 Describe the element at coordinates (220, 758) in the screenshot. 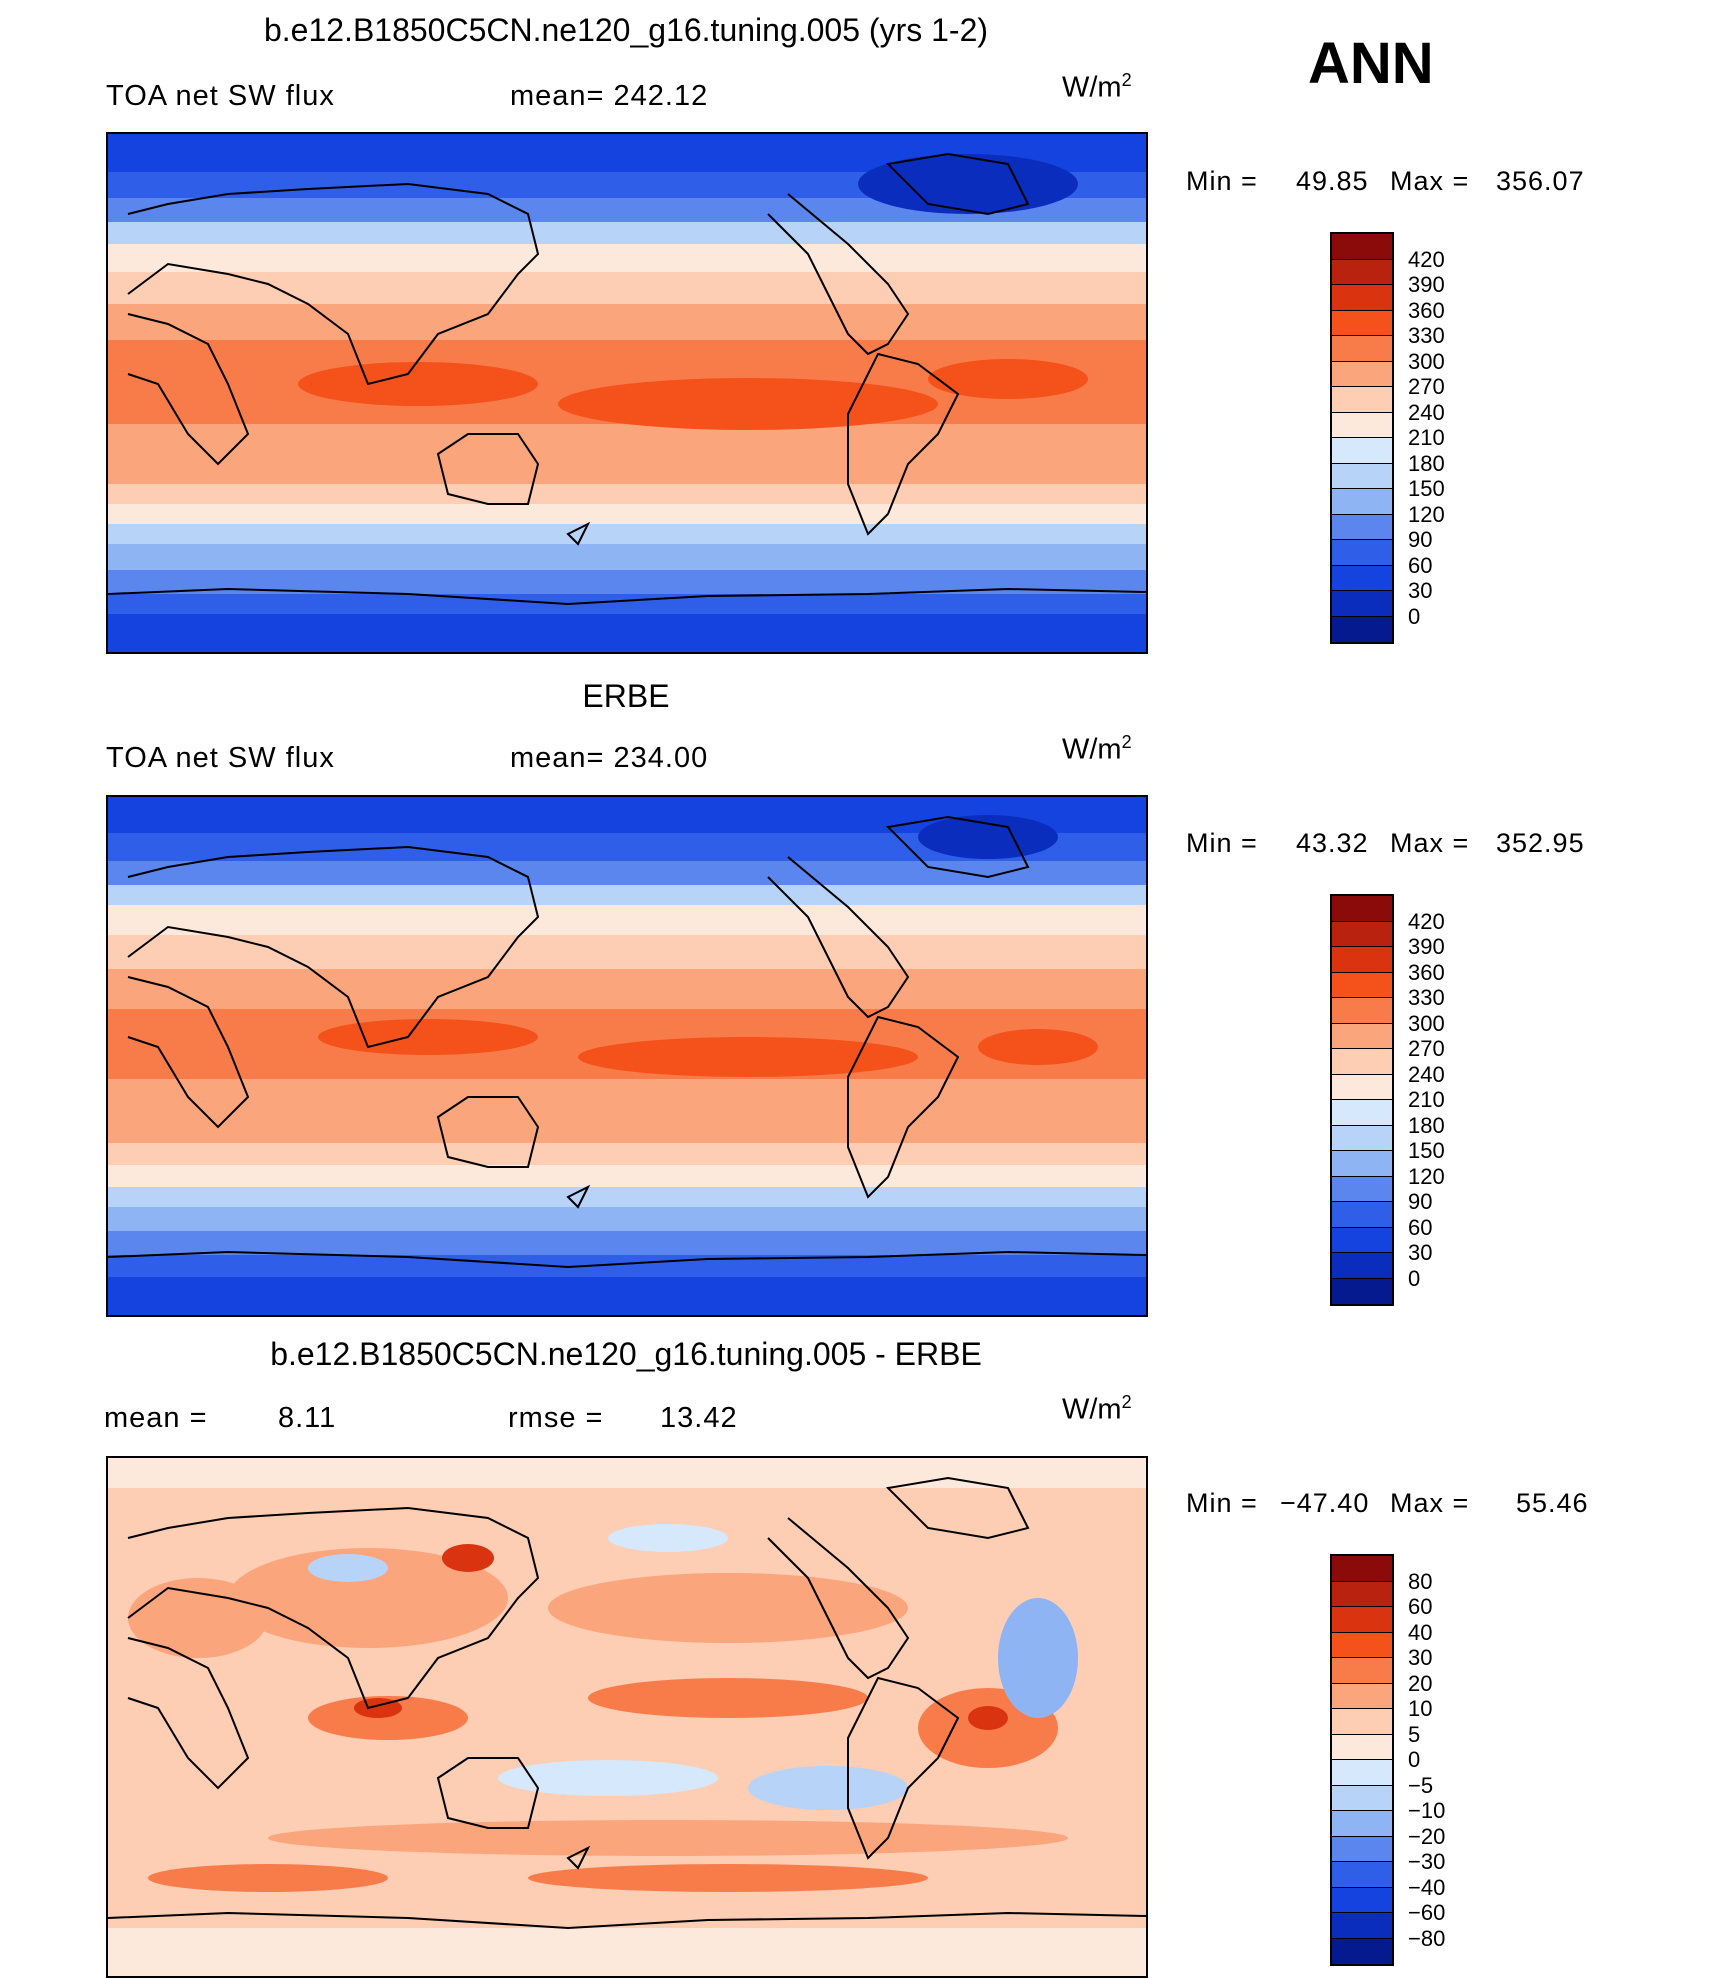

I see `panel2-variable-label: TOA net SW flux` at that location.